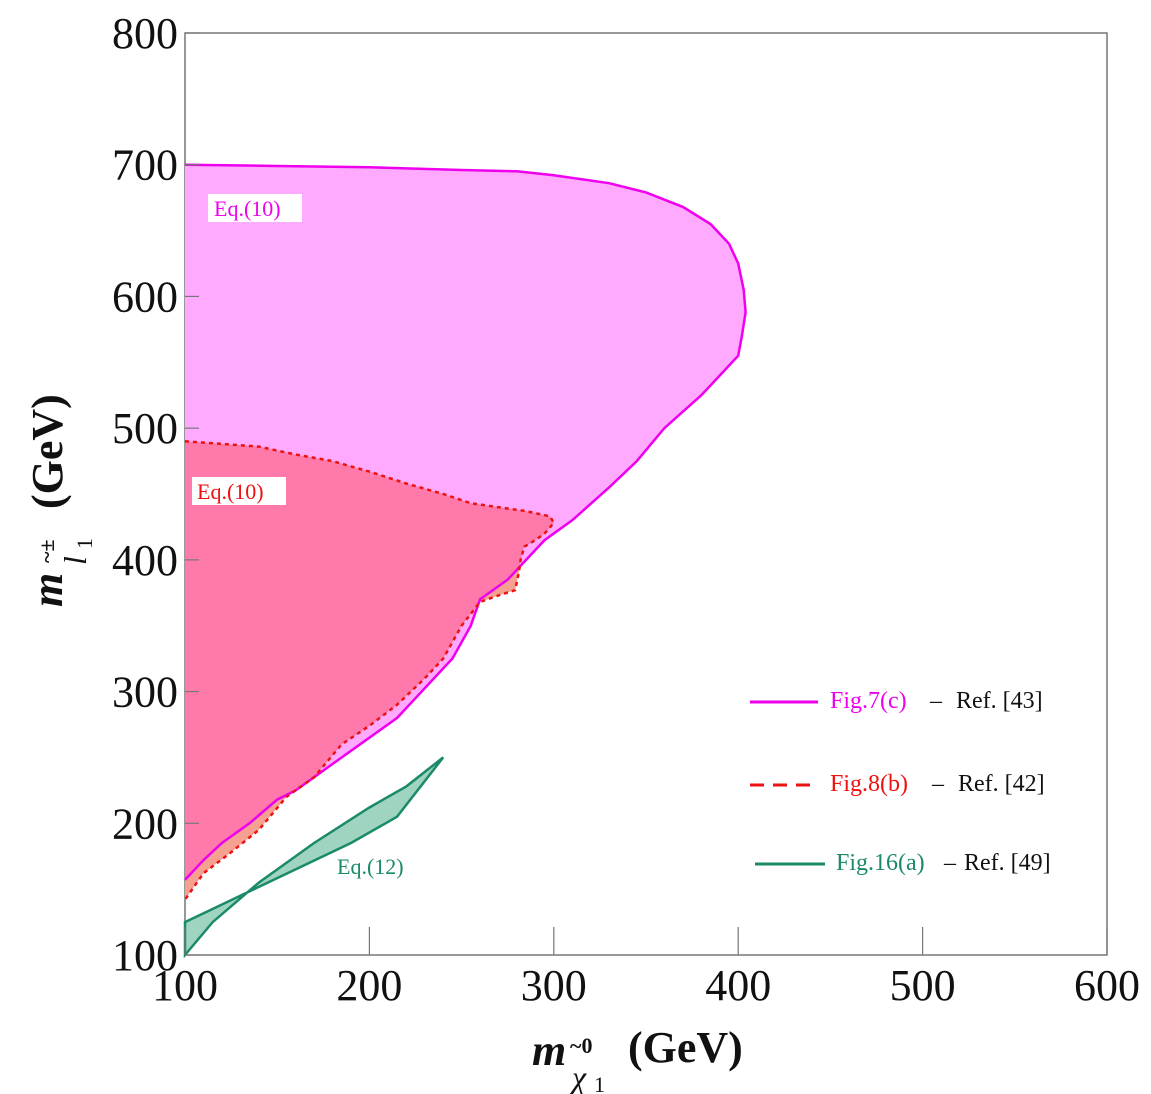 This screenshot has height=1094, width=1151. What do you see at coordinates (938, 784) in the screenshot?
I see `legend-dash-fig8b: –` at bounding box center [938, 784].